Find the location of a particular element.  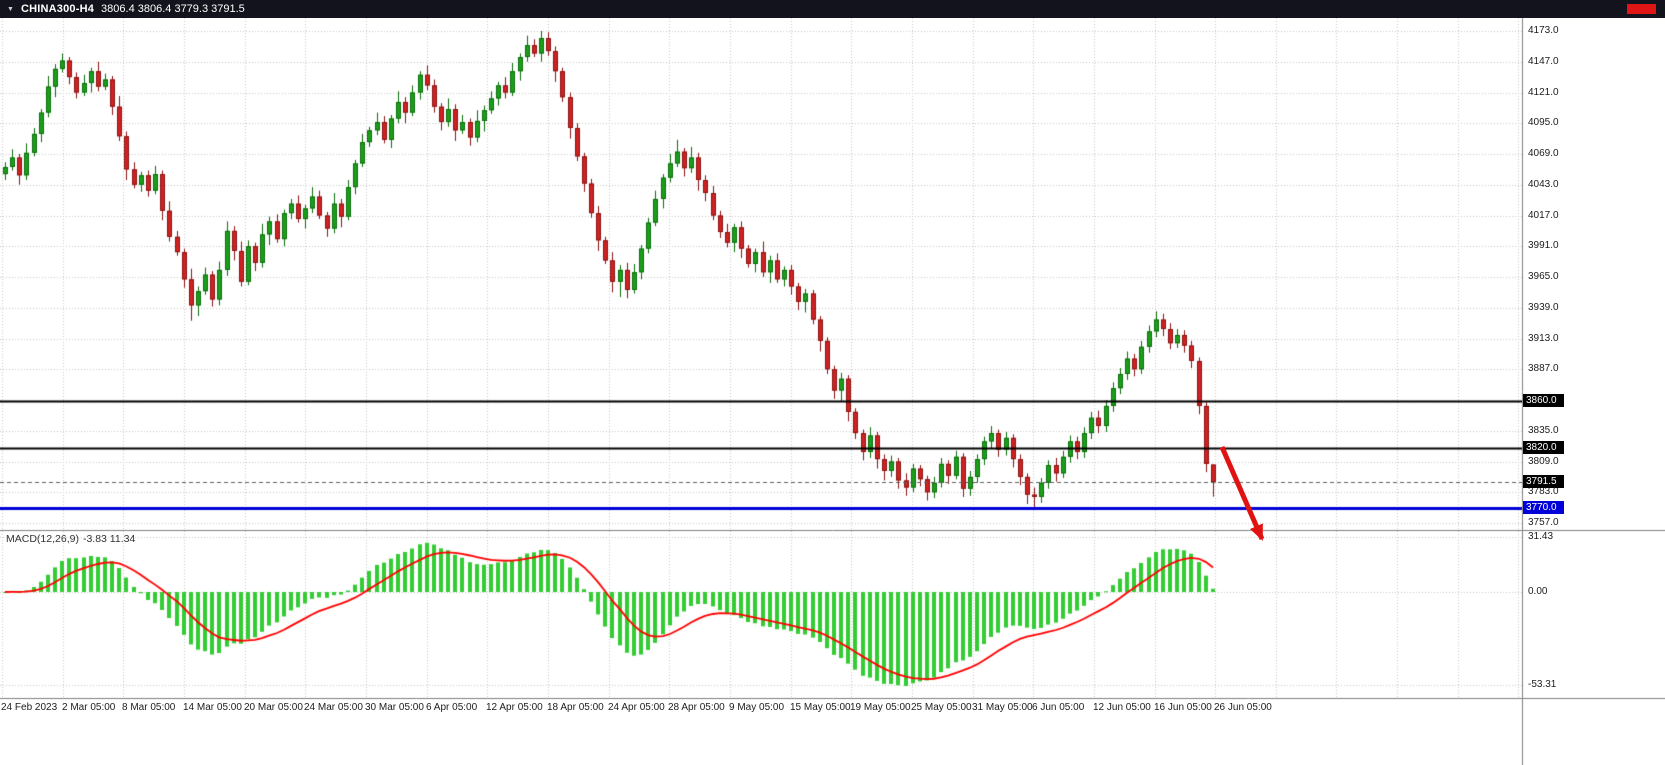

price-tick-label: 4043.0 is located at coordinates (1543, 184).